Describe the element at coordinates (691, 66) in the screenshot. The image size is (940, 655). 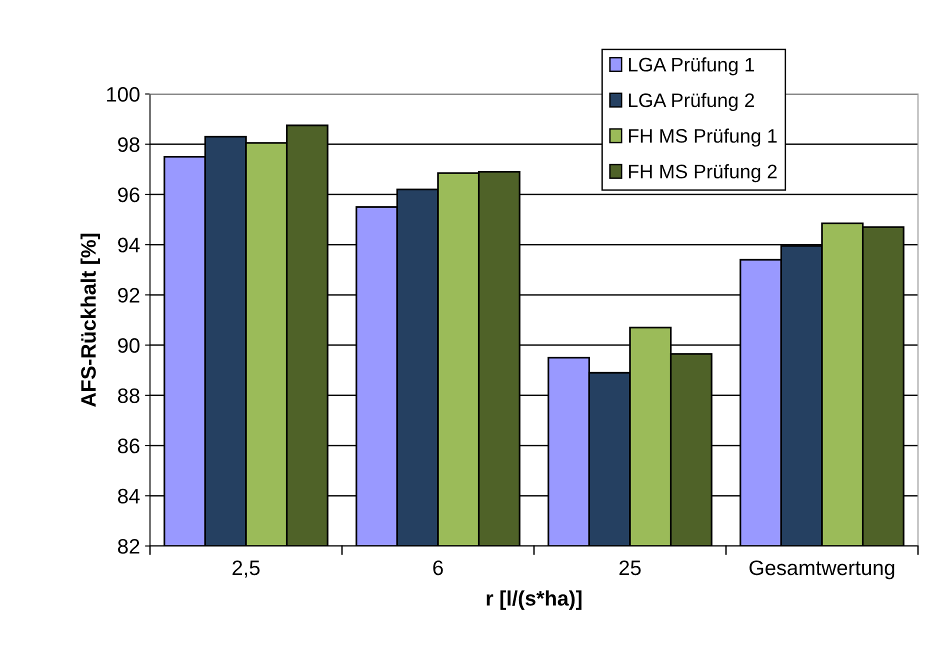
I see `legend-label: LGA Prüfung 1` at that location.